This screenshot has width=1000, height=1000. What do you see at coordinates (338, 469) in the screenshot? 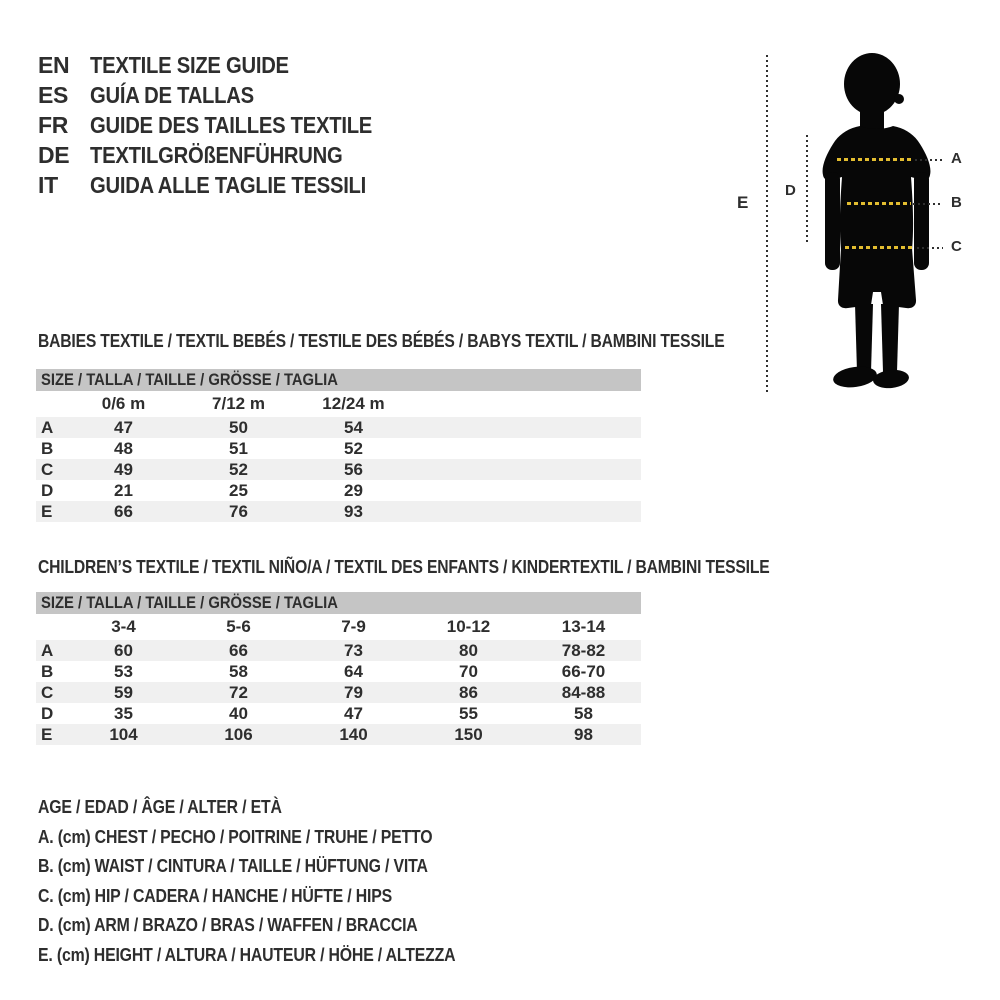
I see `table-row: C 49 52 56` at bounding box center [338, 469].